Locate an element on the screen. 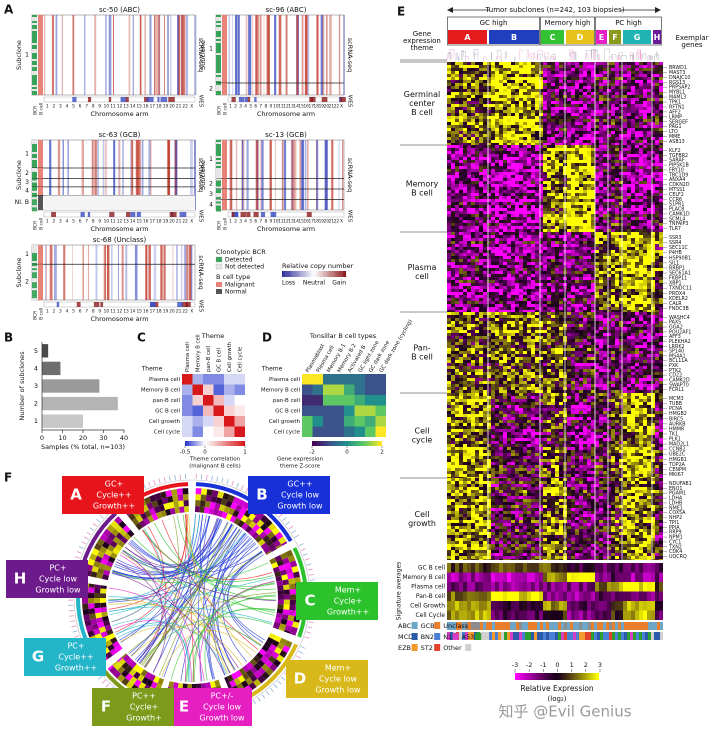  panel-letter: A is located at coordinates (9, 10).